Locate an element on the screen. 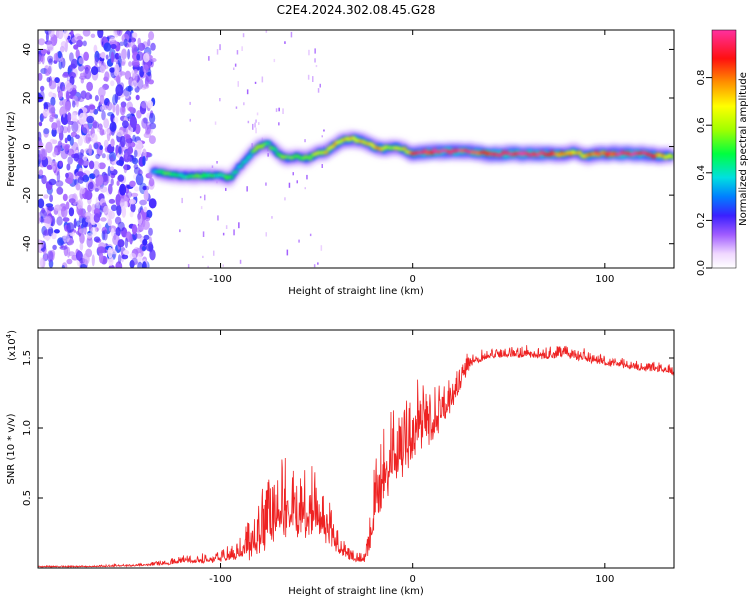 Image resolution: width=750 pixels, height=604 pixels. colorbar-tick-label: 0.4 is located at coordinates (701, 173).